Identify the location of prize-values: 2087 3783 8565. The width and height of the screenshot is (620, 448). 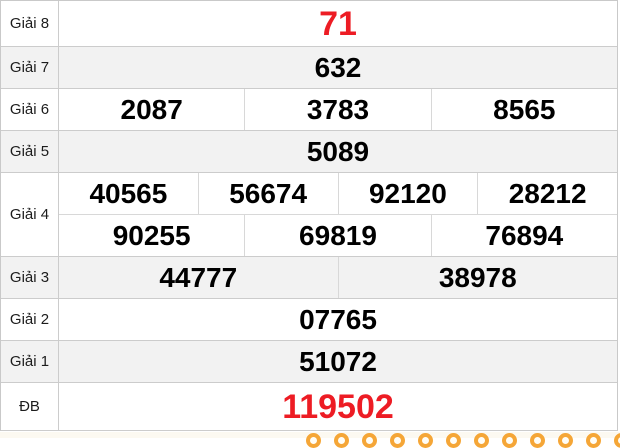
(338, 109).